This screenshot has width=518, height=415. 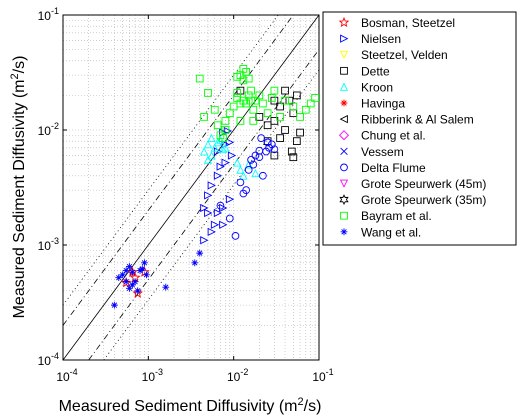 I want to click on legend-marker-bosman-steetzel, so click(x=344, y=22).